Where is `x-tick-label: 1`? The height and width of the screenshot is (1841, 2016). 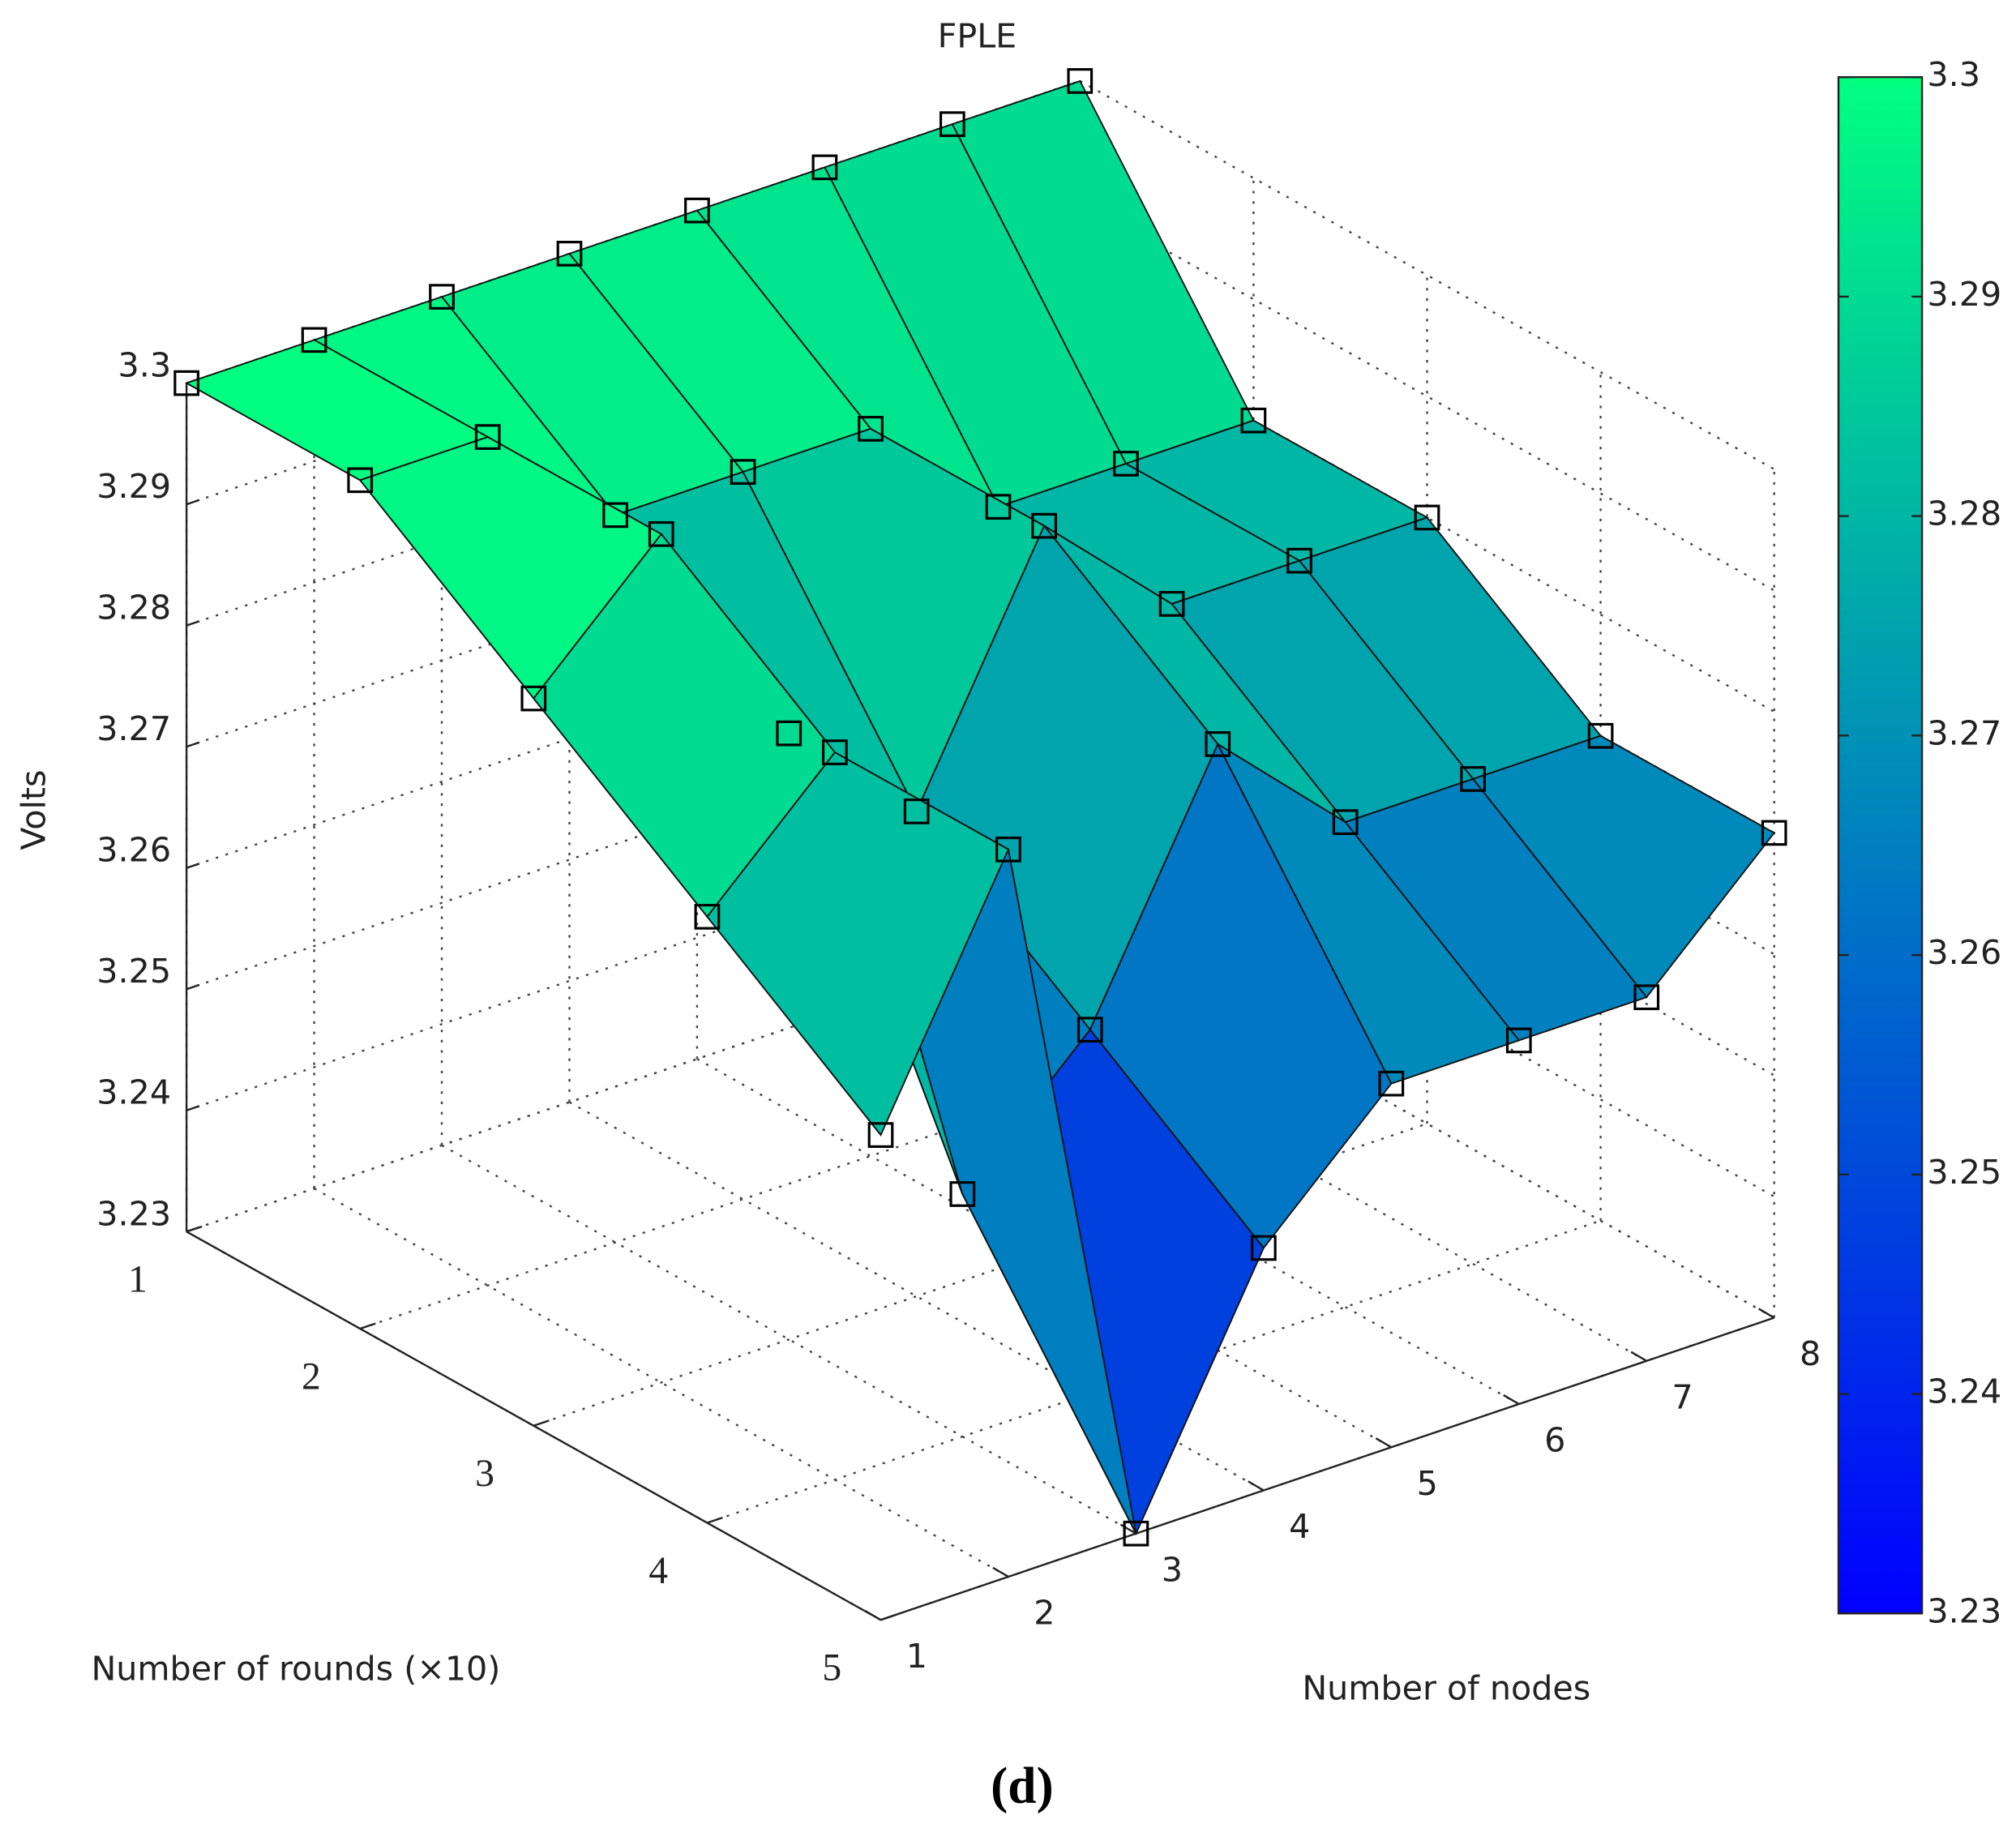
x-tick-label: 1 is located at coordinates (138, 1280).